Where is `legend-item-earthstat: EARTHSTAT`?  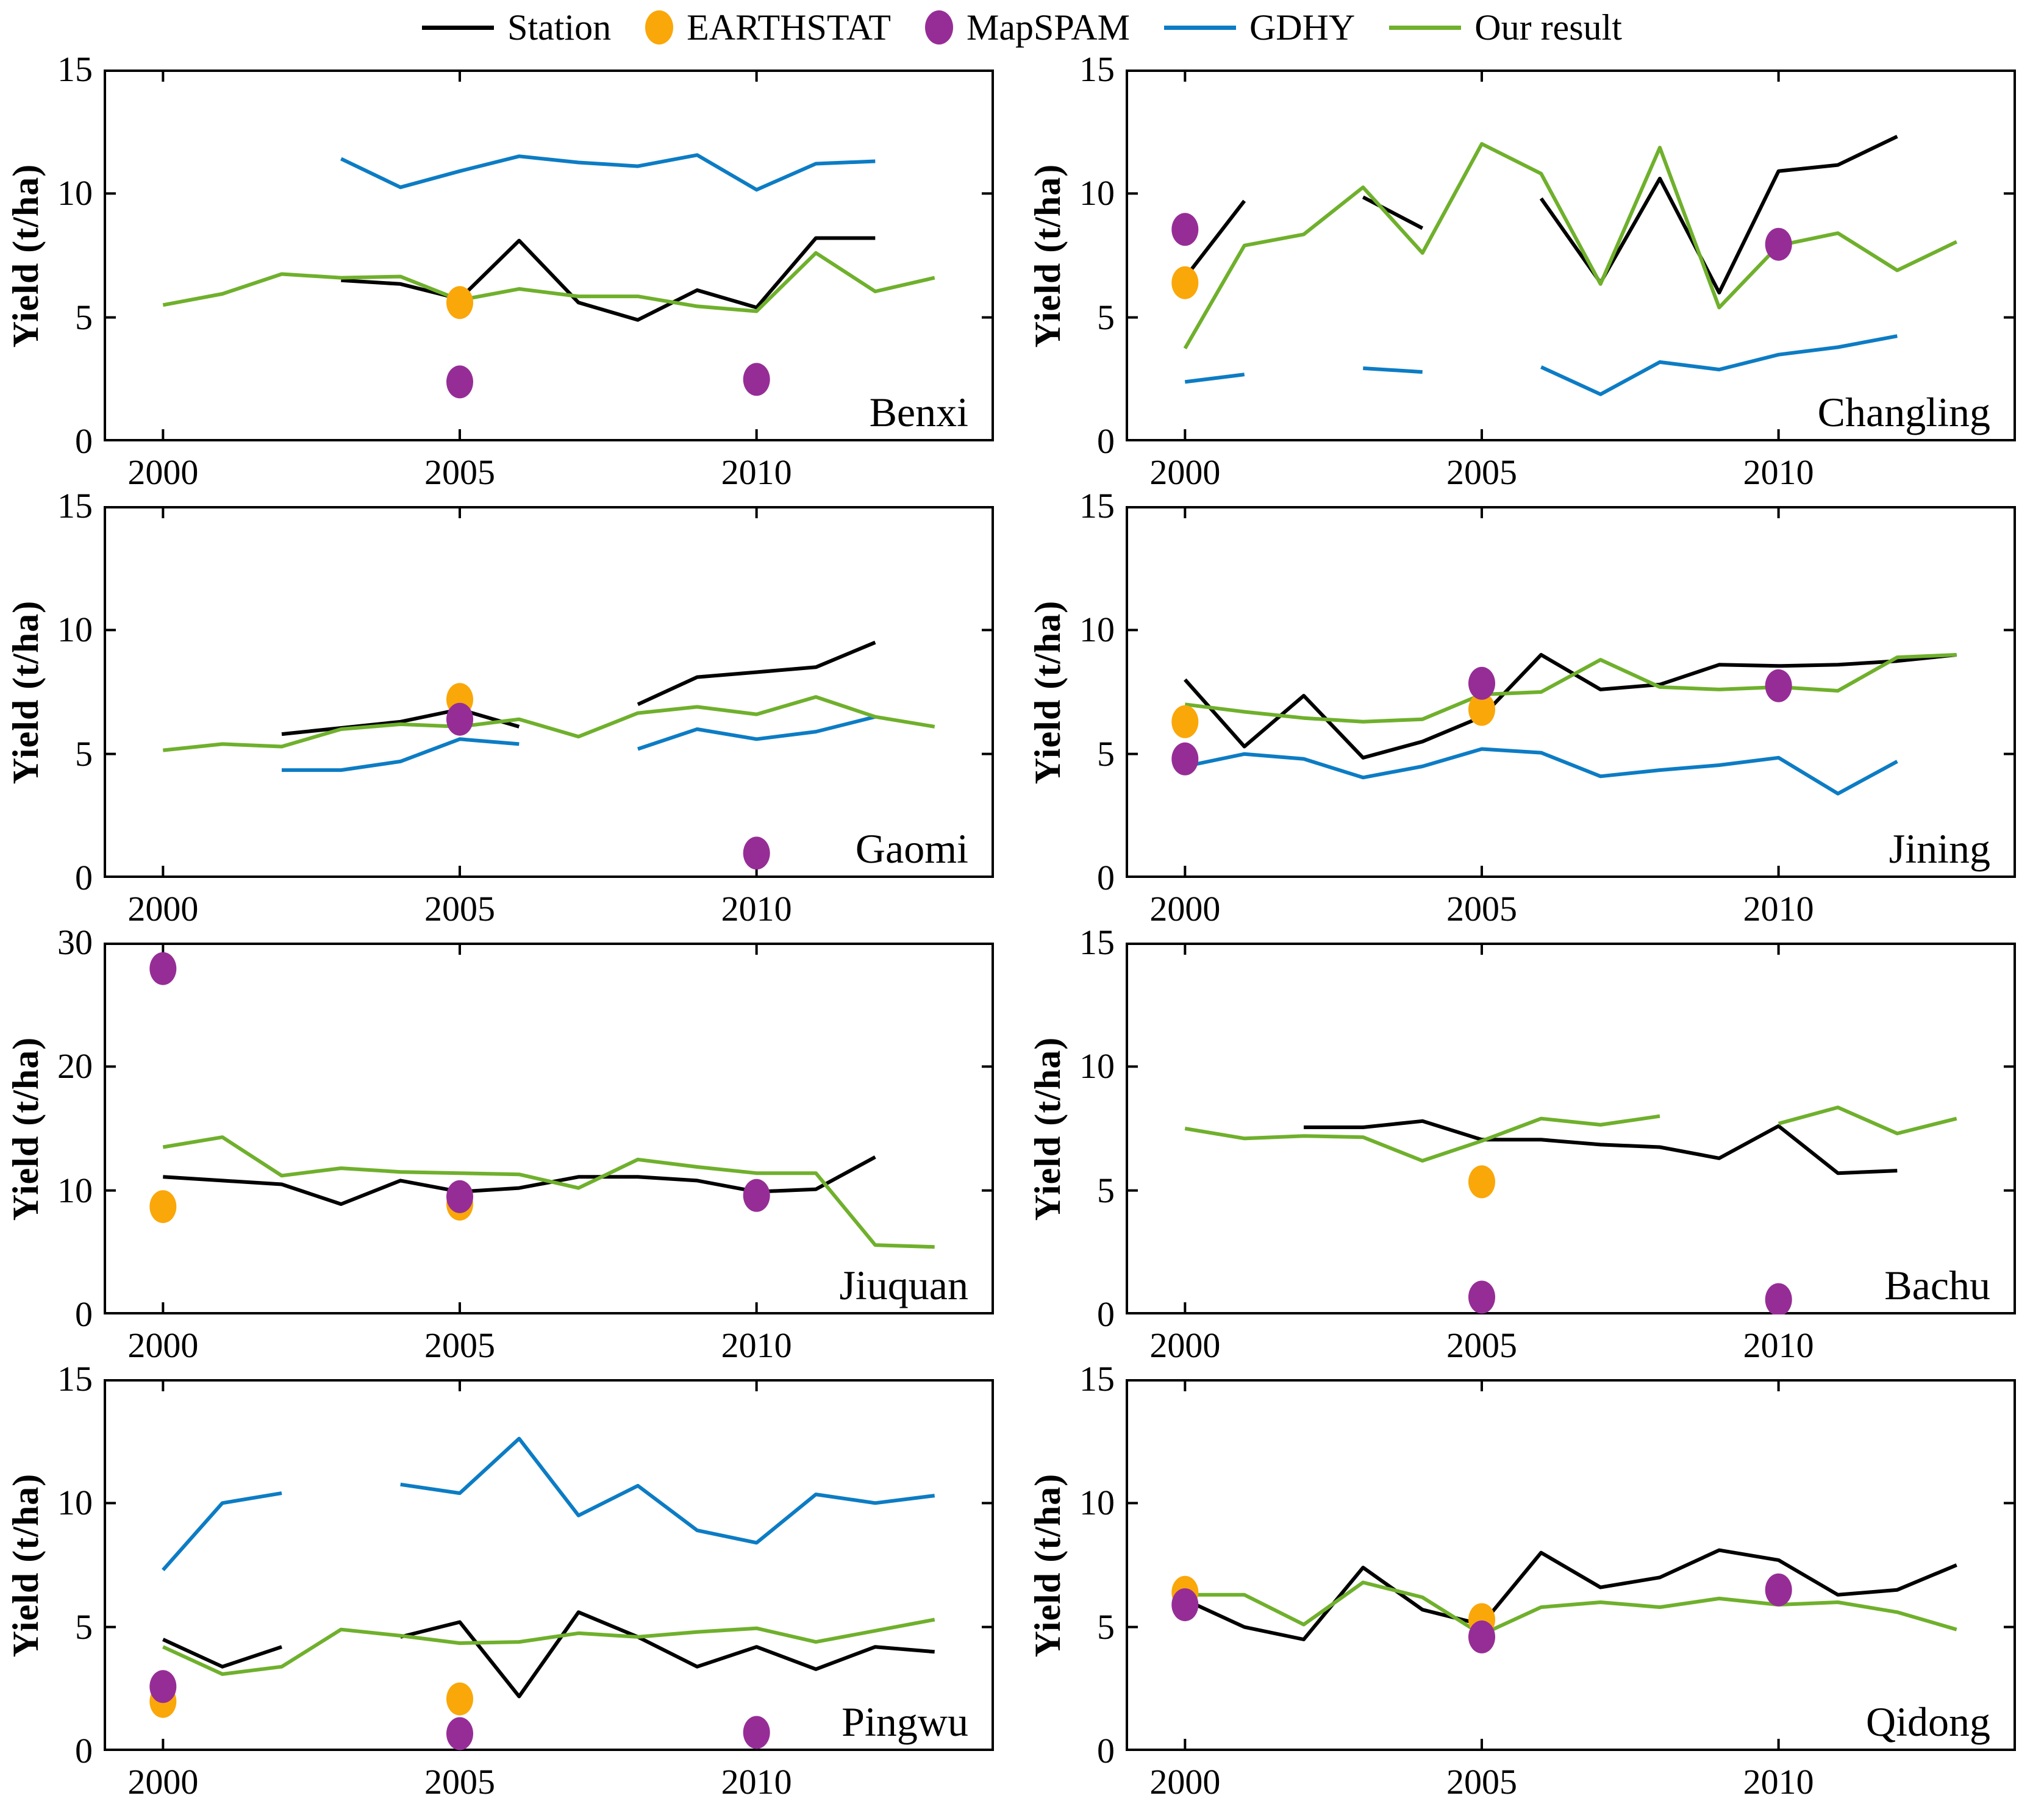
legend-item-earthstat: EARTHSTAT is located at coordinates (768, 28).